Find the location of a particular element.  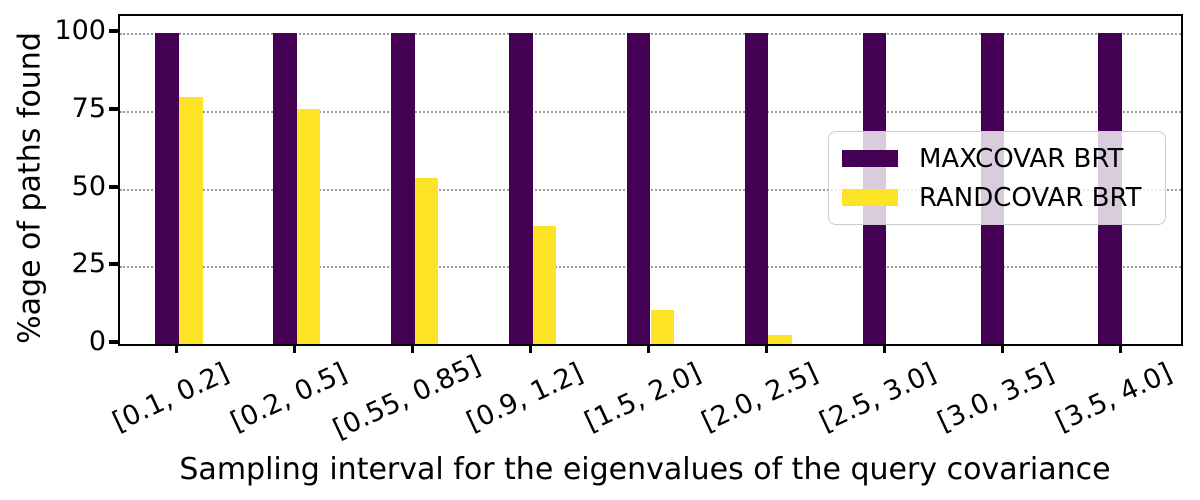

legend-label-randcovar: RANDCOVAR BRT is located at coordinates (1030, 197).